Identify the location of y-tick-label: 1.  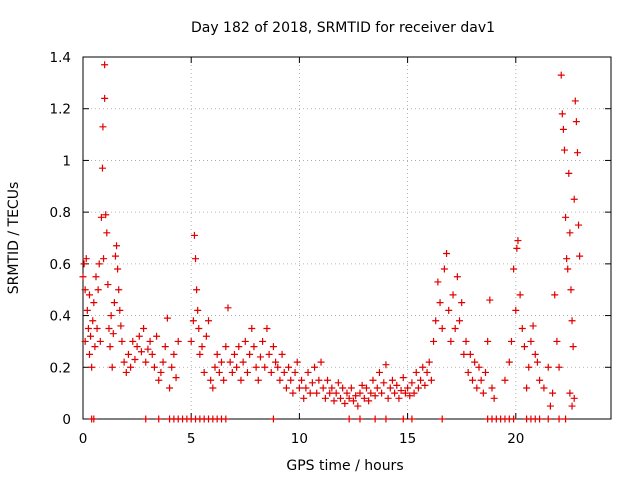
(66, 161).